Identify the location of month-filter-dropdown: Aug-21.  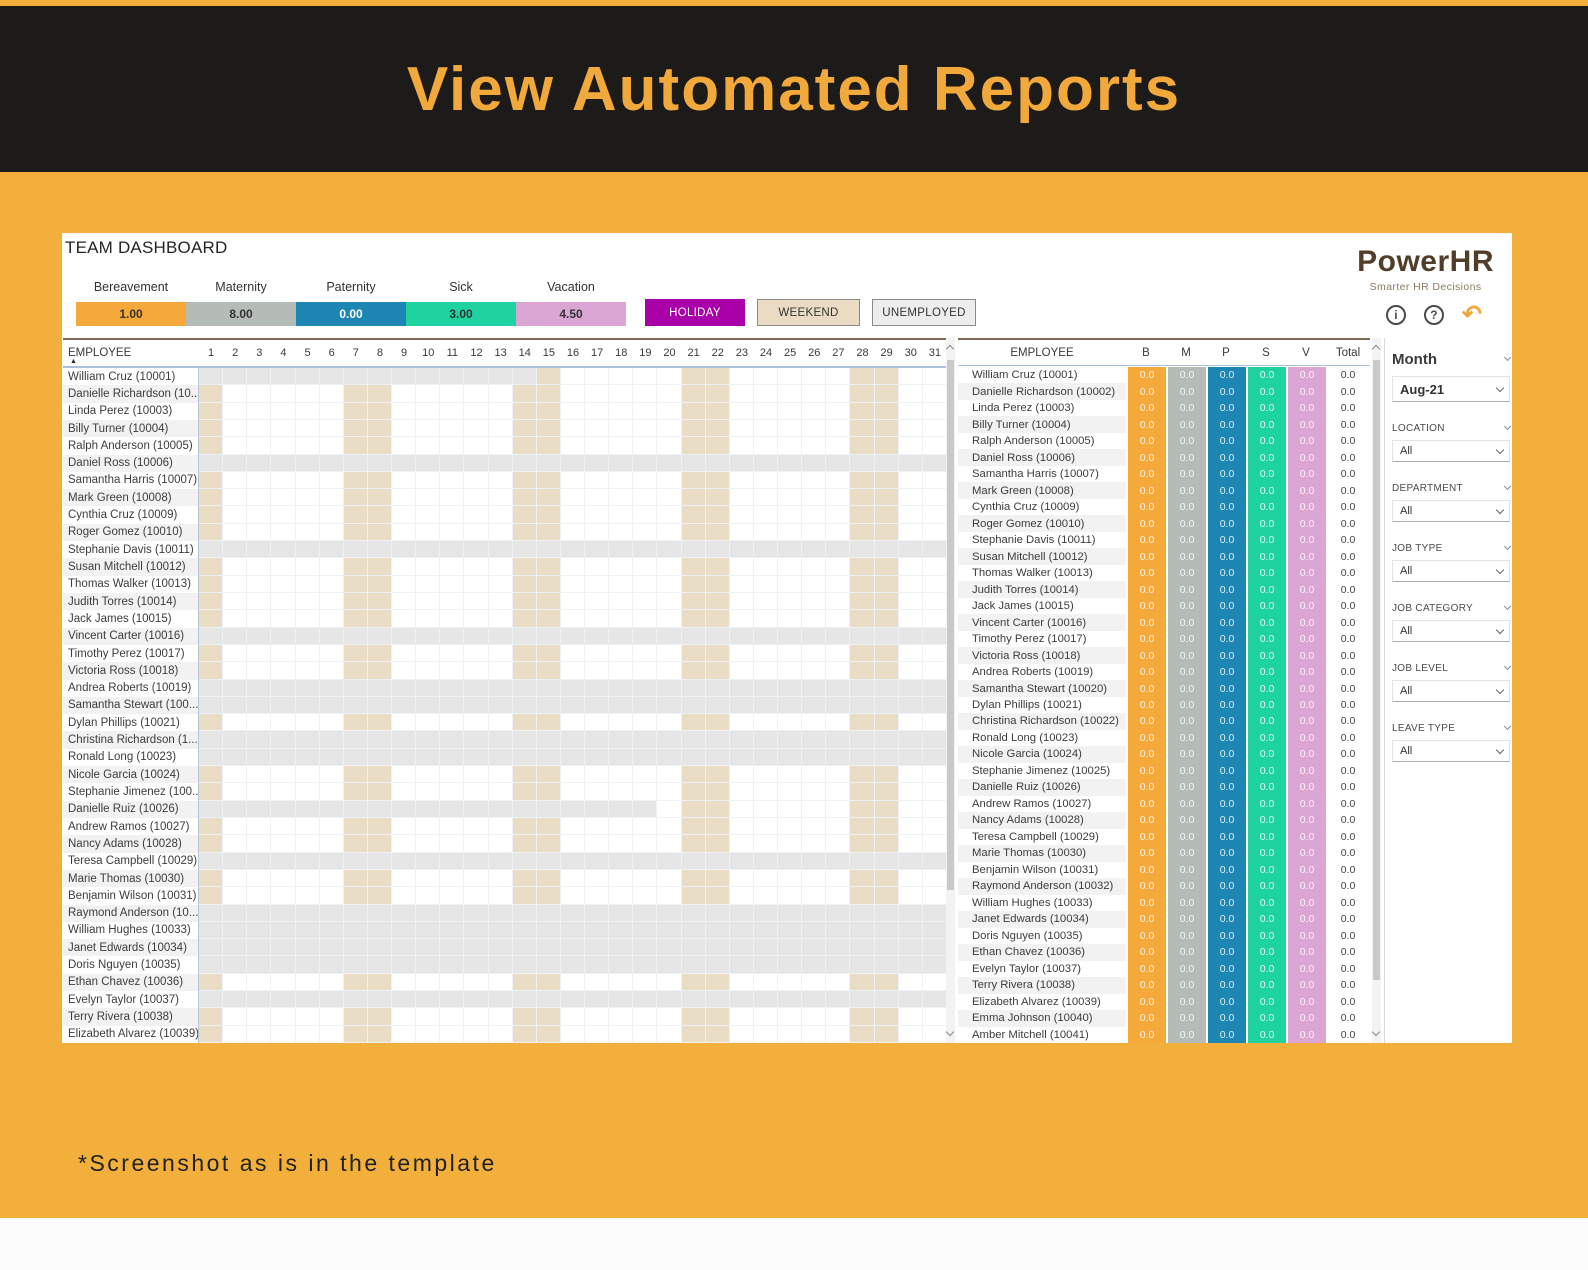
(1451, 389).